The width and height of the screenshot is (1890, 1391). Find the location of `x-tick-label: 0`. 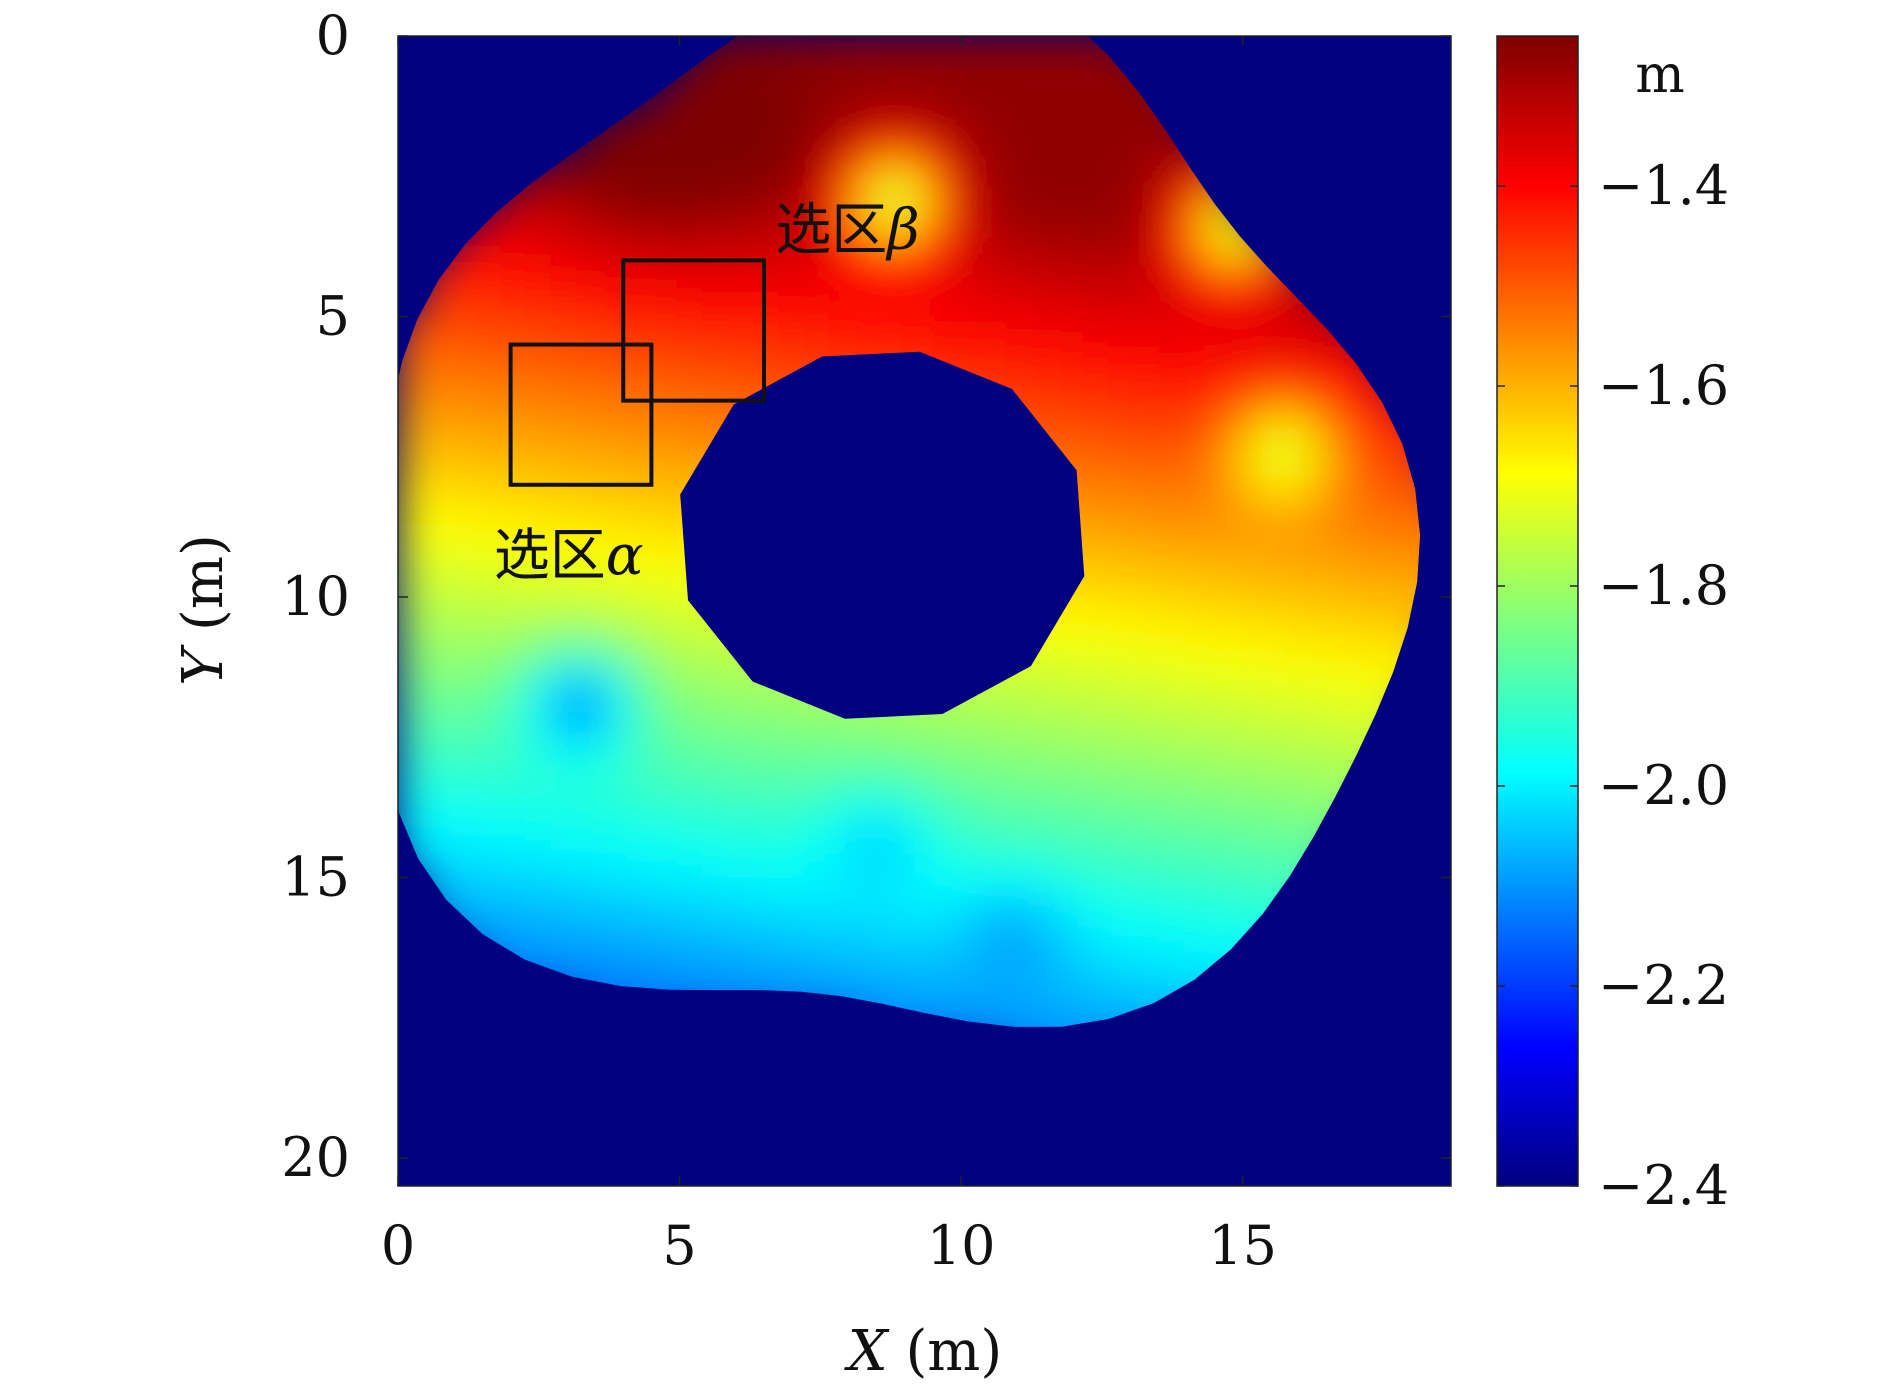

x-tick-label: 0 is located at coordinates (398, 1245).